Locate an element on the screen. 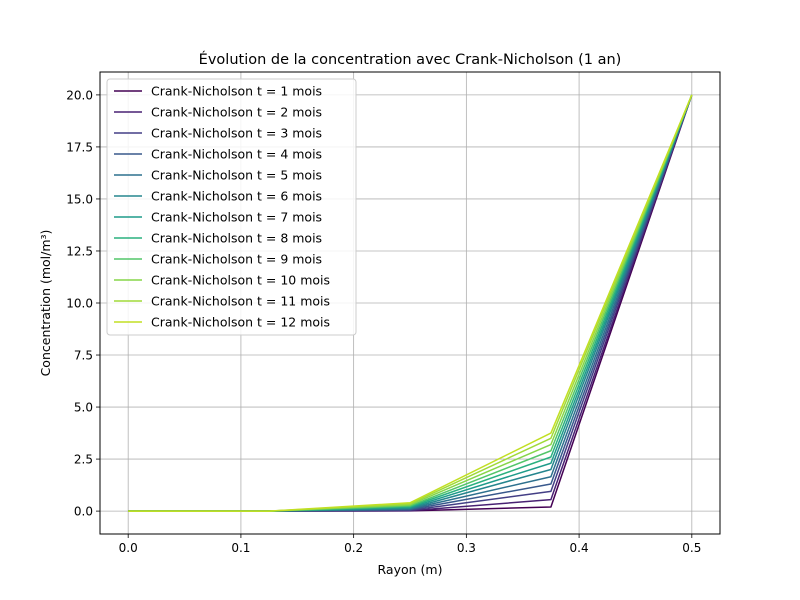 Image resolution: width=800 pixels, height=600 pixels. legend-entry: Crank-Nicholson t = 9 mois is located at coordinates (236, 259).